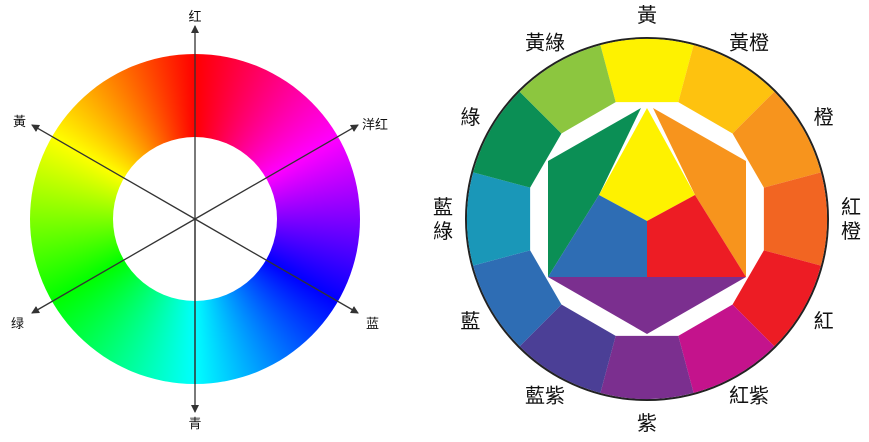 The width and height of the screenshot is (869, 442). I want to click on itten-label-0: 黃, so click(647, 15).